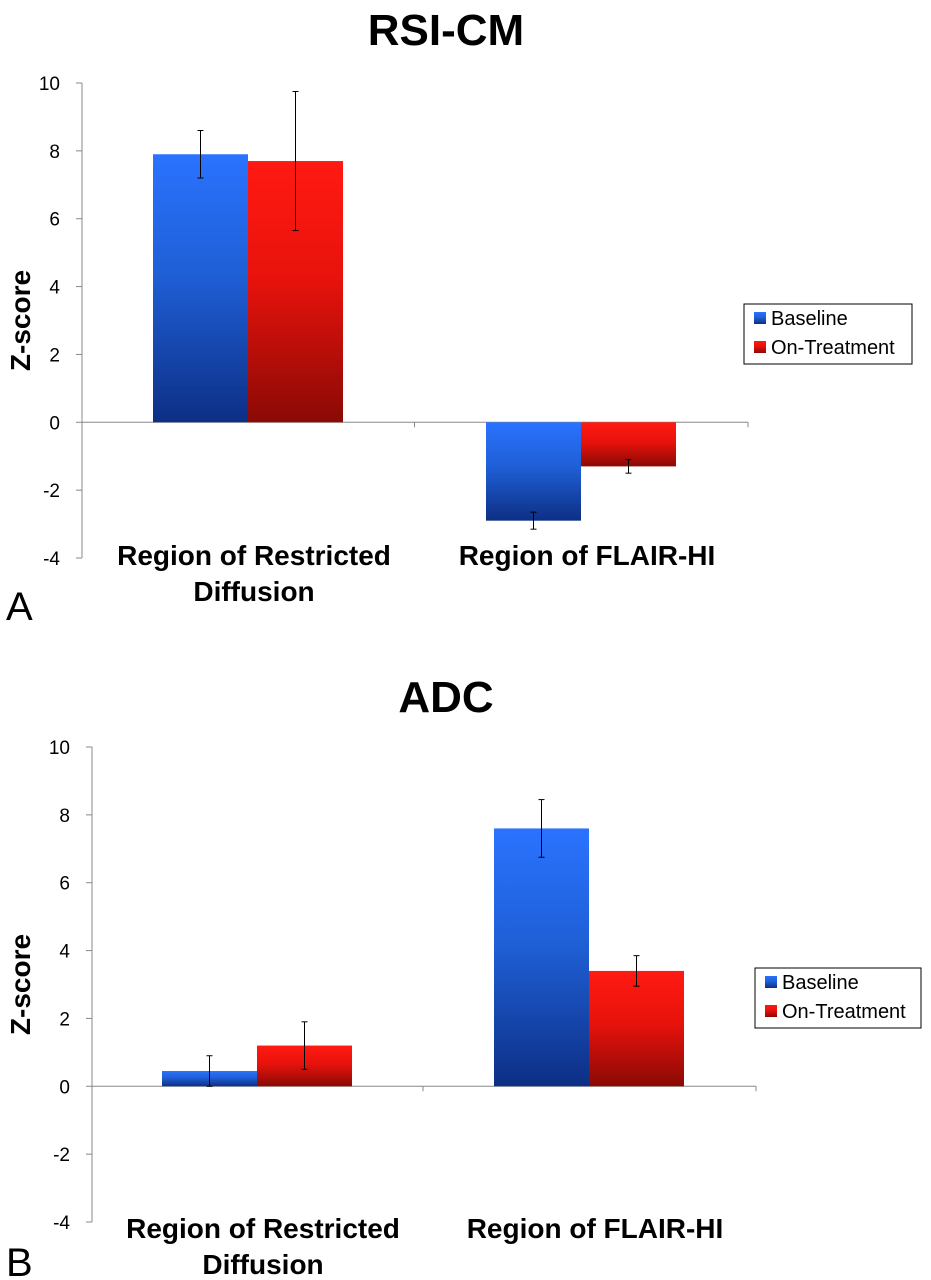  I want to click on panel-label: A, so click(19, 607).